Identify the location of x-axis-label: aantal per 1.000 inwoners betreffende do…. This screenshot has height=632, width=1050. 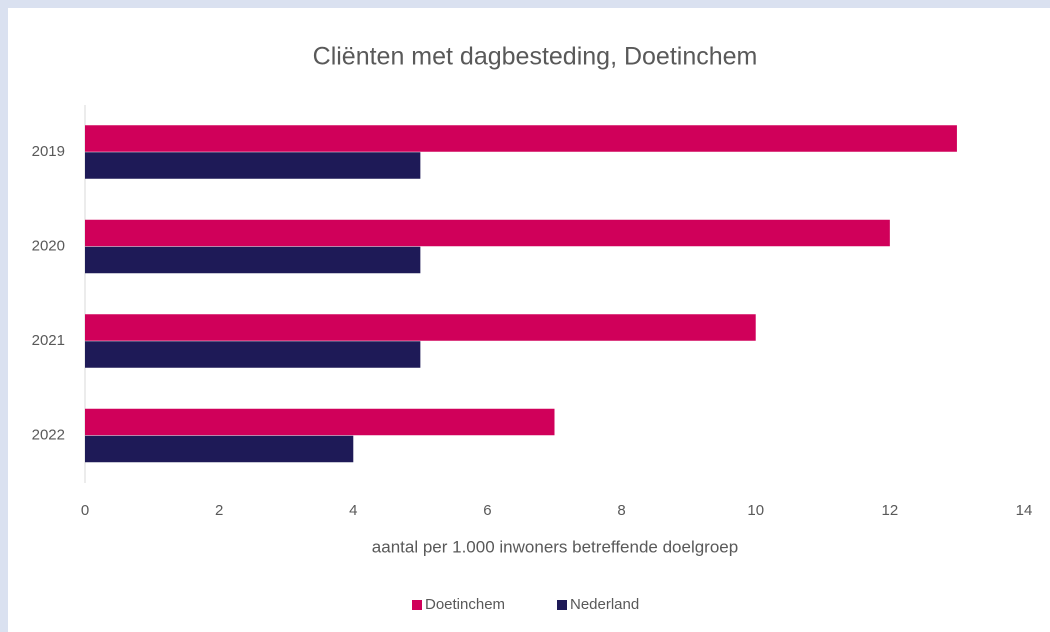
(555, 546).